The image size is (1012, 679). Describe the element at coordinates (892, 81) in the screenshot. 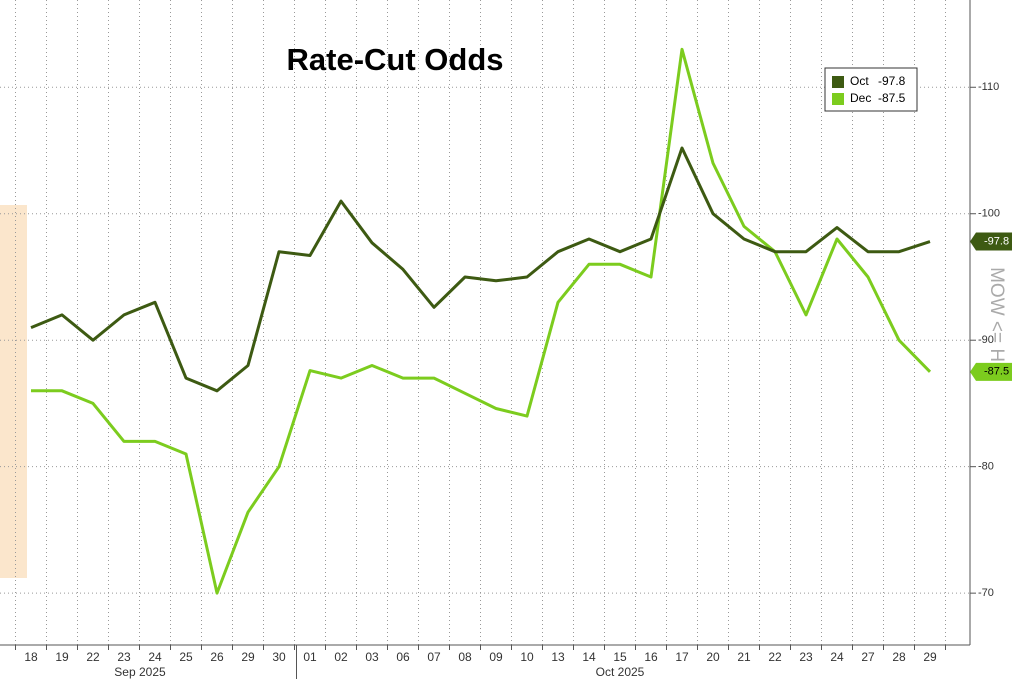

I see `legend-value: -97.8` at that location.